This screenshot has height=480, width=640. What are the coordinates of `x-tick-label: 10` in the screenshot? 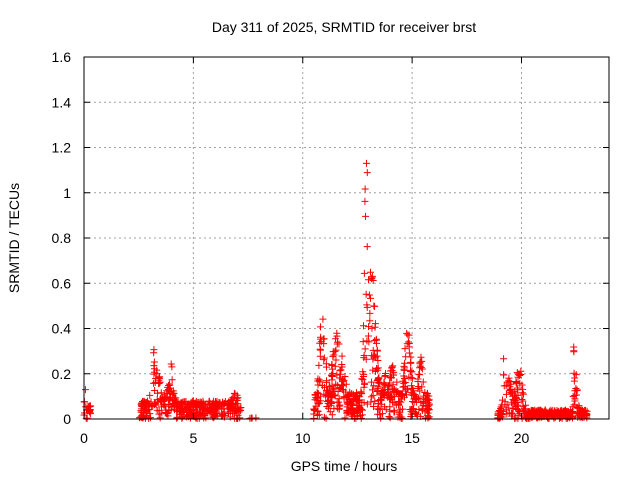 It's located at (303, 438).